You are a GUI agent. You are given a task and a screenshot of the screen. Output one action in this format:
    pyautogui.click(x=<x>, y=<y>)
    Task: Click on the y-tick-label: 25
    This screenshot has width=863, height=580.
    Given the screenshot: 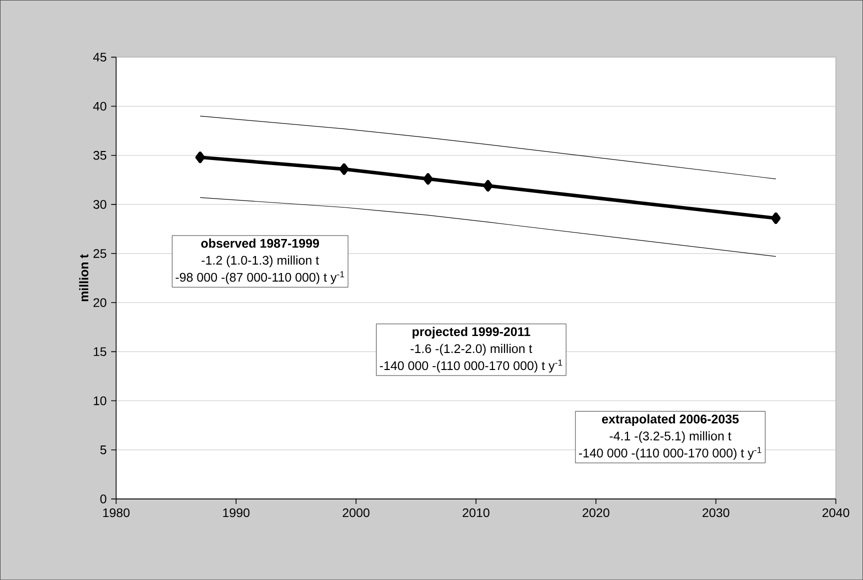 What is the action you would take?
    pyautogui.click(x=100, y=253)
    